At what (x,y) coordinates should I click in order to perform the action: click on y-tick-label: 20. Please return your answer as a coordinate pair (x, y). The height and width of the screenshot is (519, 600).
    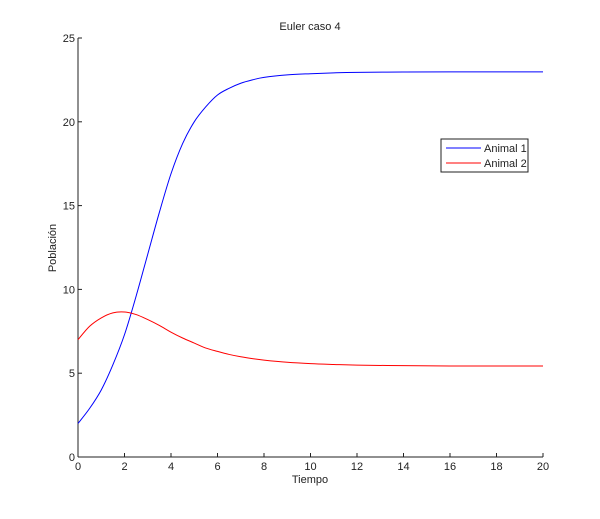
    Looking at the image, I should click on (69, 123).